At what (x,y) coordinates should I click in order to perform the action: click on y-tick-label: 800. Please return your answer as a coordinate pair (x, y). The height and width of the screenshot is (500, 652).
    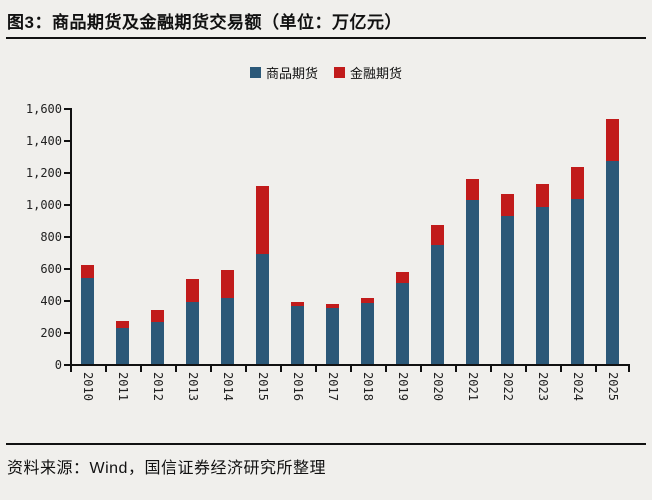
    Looking at the image, I should click on (51, 237).